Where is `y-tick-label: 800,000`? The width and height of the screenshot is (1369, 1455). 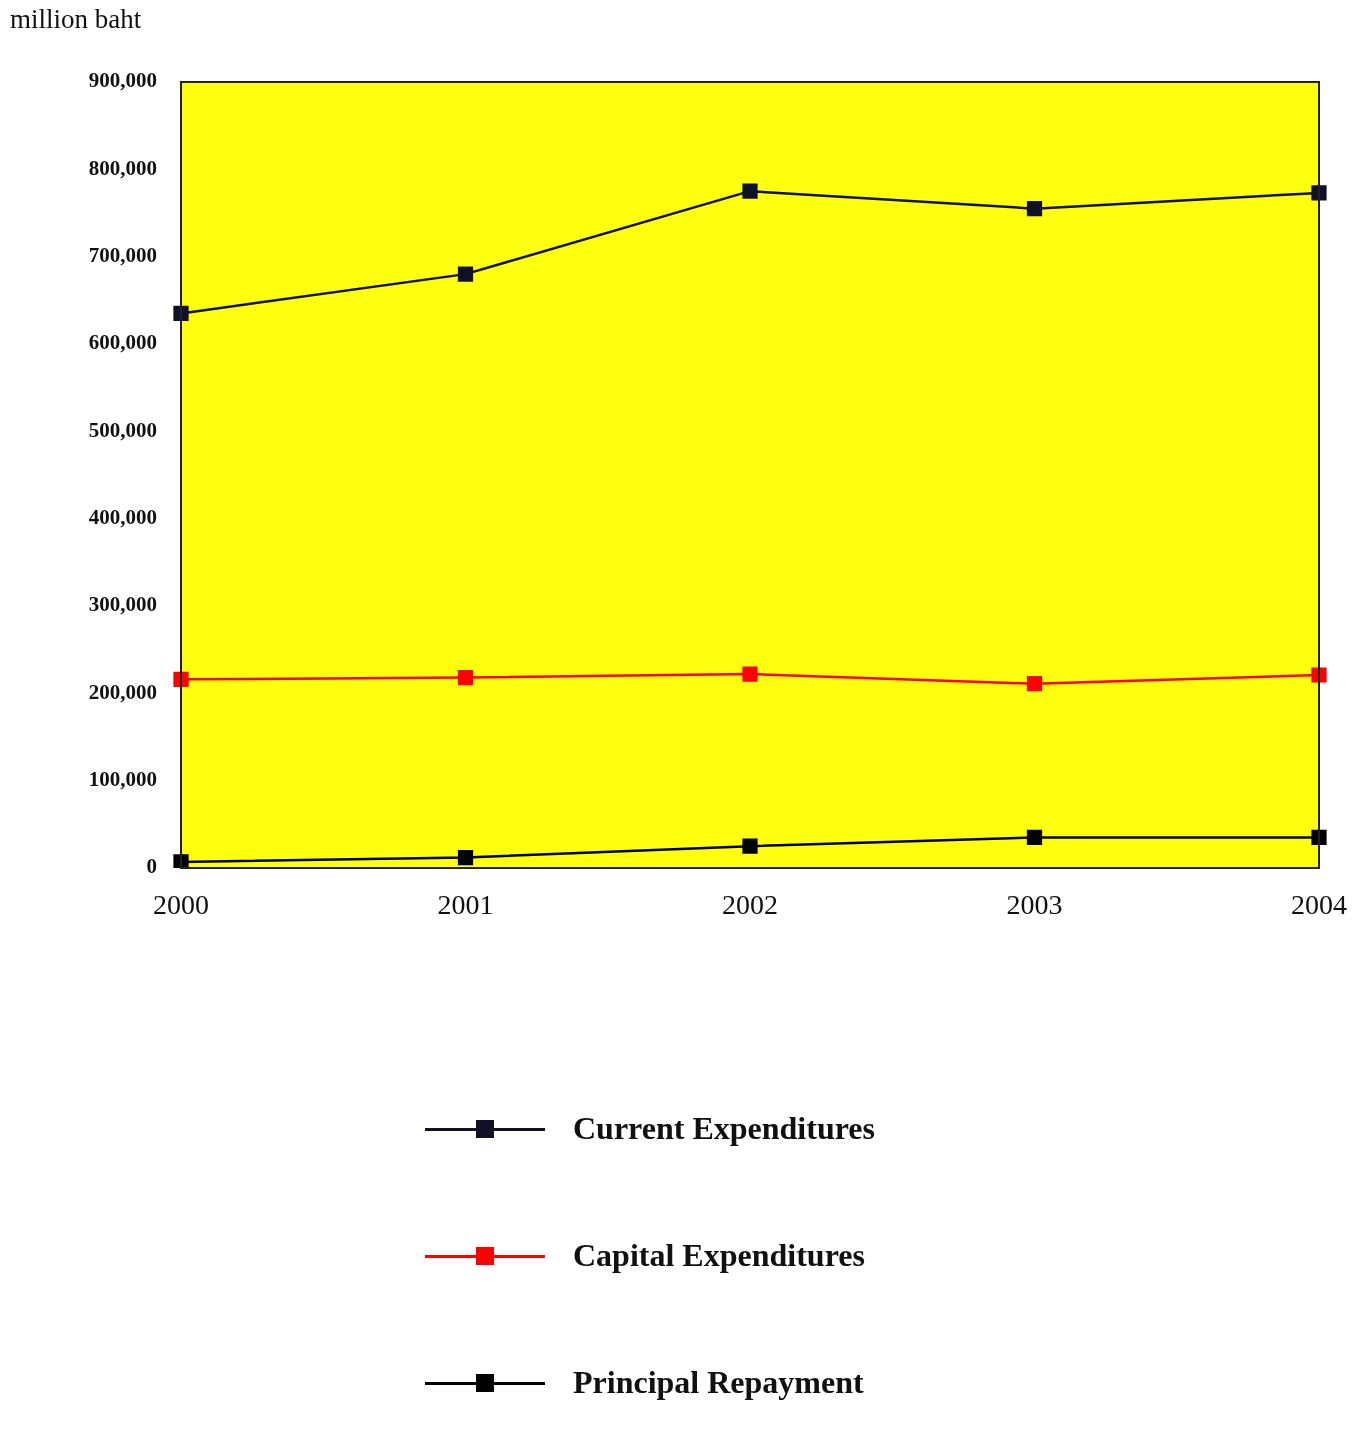 y-tick-label: 800,000 is located at coordinates (122, 167).